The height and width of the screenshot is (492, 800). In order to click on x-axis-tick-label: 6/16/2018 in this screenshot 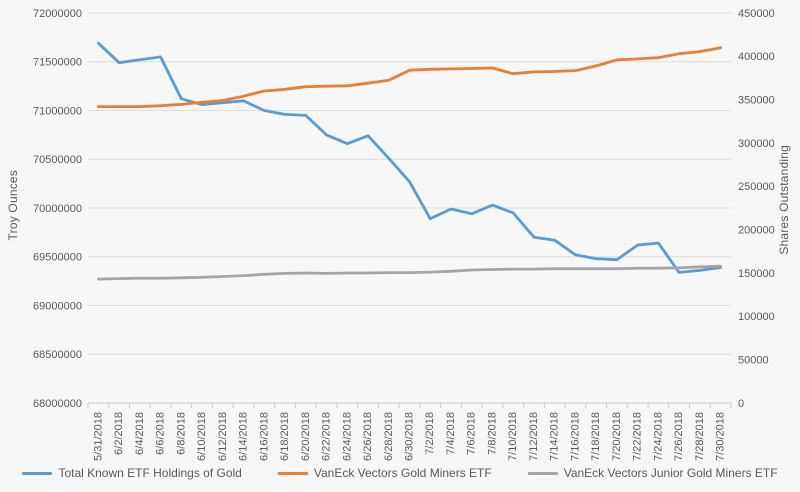, I will do `click(264, 436)`.